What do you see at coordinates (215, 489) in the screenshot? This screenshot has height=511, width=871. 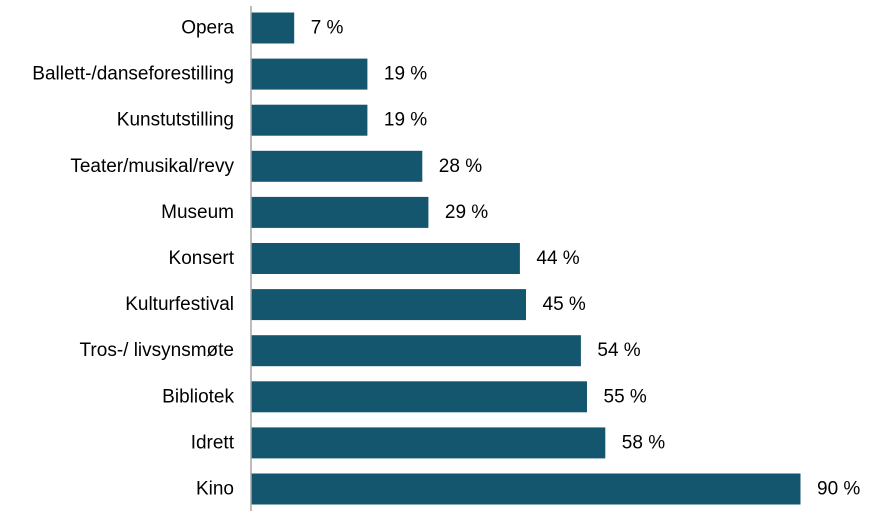 I see `category-label: Kino` at bounding box center [215, 489].